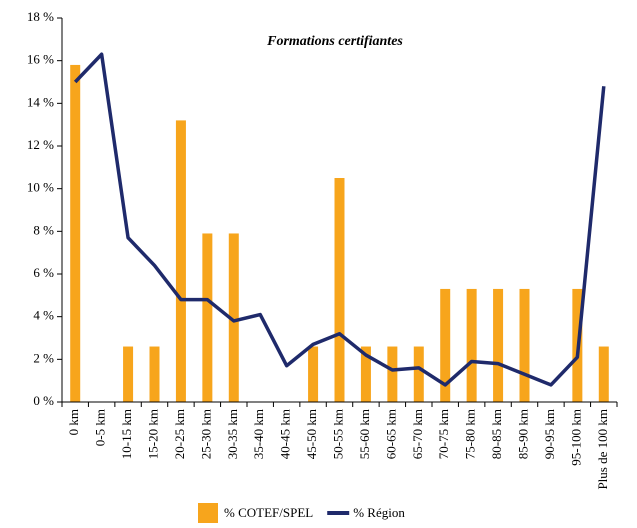  What do you see at coordinates (126, 434) in the screenshot?
I see `x-tick-label: 10-15 km` at bounding box center [126, 434].